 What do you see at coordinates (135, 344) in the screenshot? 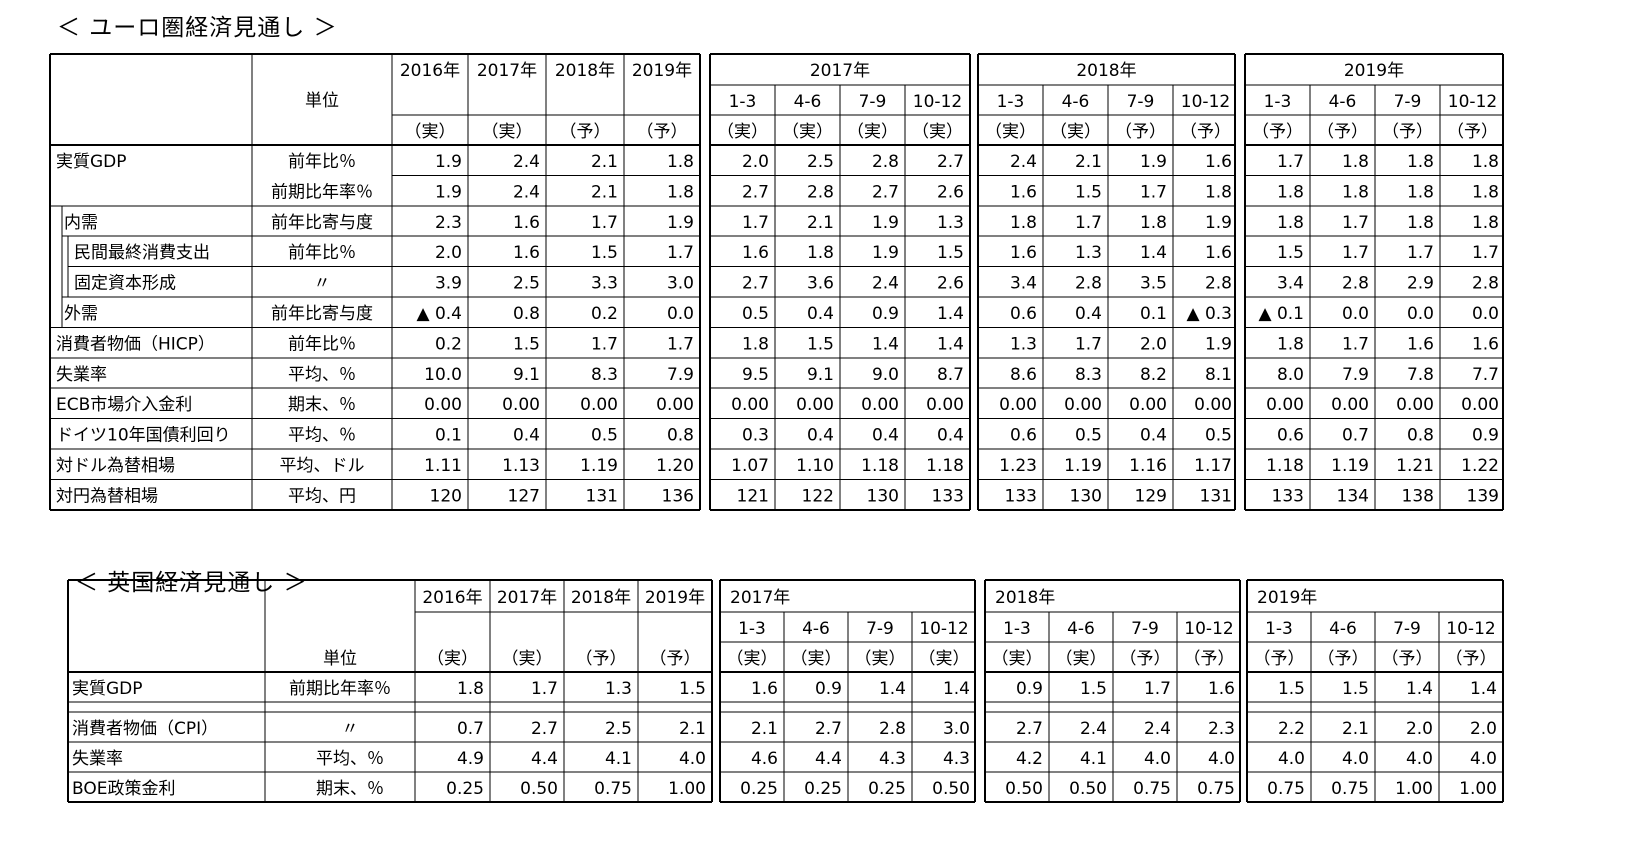
I see `row-label: 消費者物価（HICP）` at bounding box center [135, 344].